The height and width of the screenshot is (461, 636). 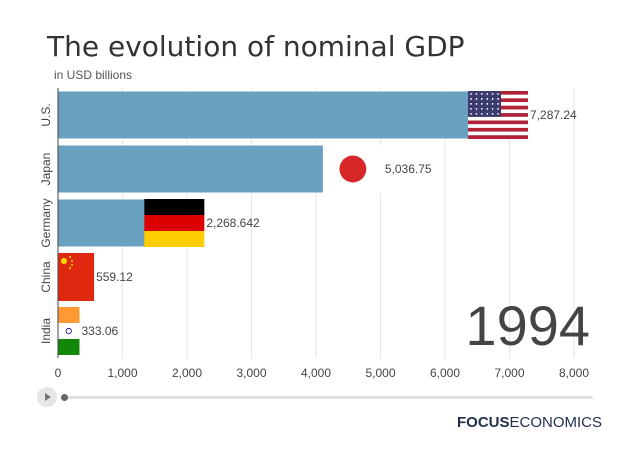 I want to click on value-label: 2,268.642, so click(x=233, y=223).